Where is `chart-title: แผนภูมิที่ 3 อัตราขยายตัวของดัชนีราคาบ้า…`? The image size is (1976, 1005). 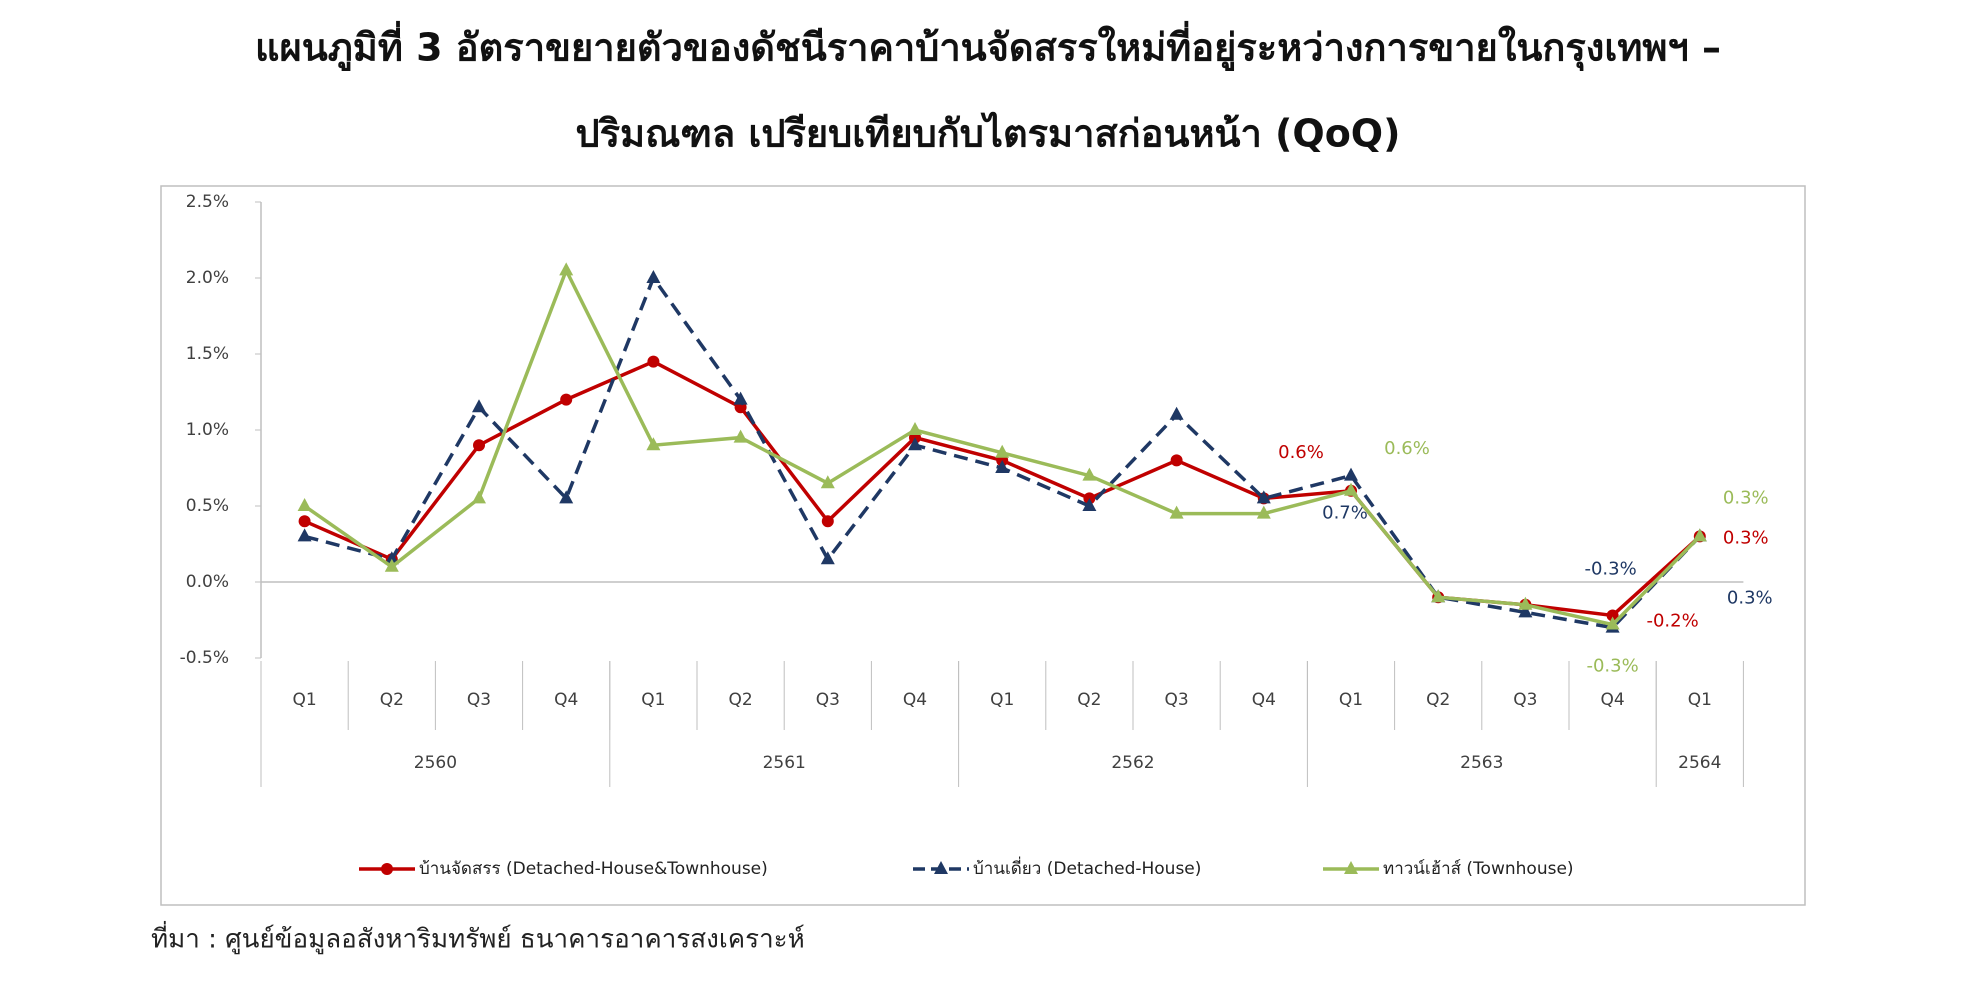
chart-title: แผนภูมิที่ 3 อัตราขยายตัวของดัชนีราคาบ้า… is located at coordinates (988, 46).